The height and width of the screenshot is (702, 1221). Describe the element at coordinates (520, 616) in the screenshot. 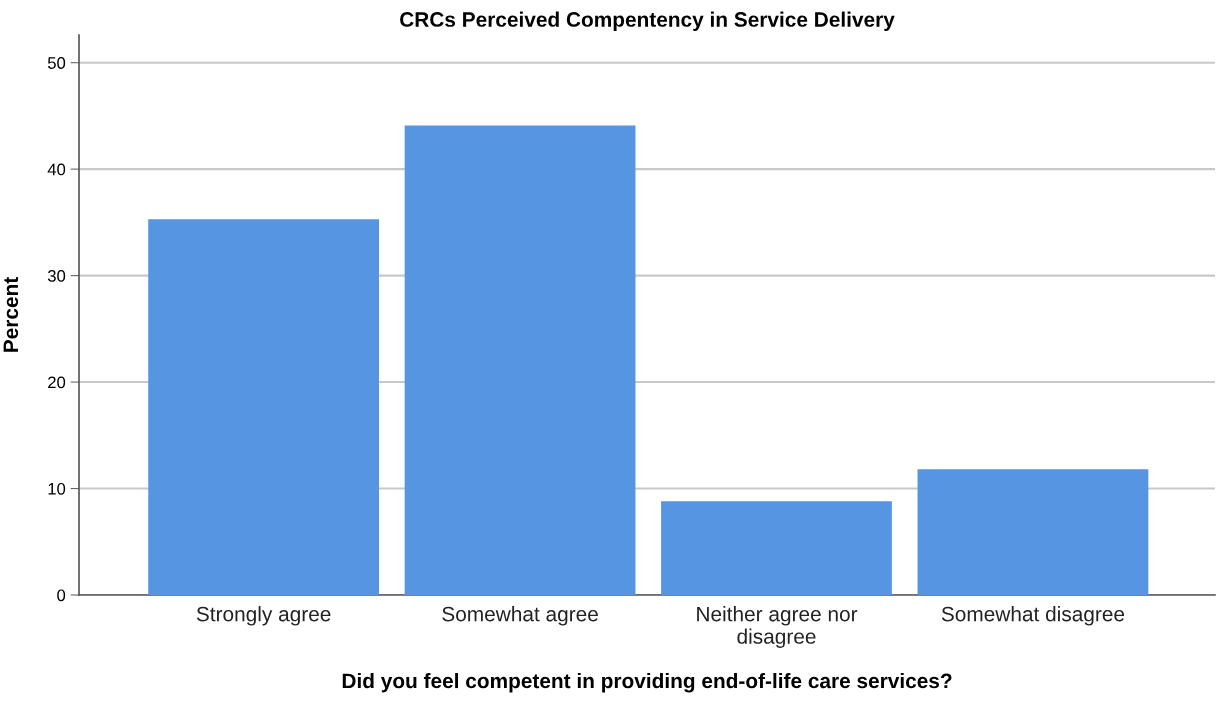

I see `x-tick-label: Somewhat agree` at that location.